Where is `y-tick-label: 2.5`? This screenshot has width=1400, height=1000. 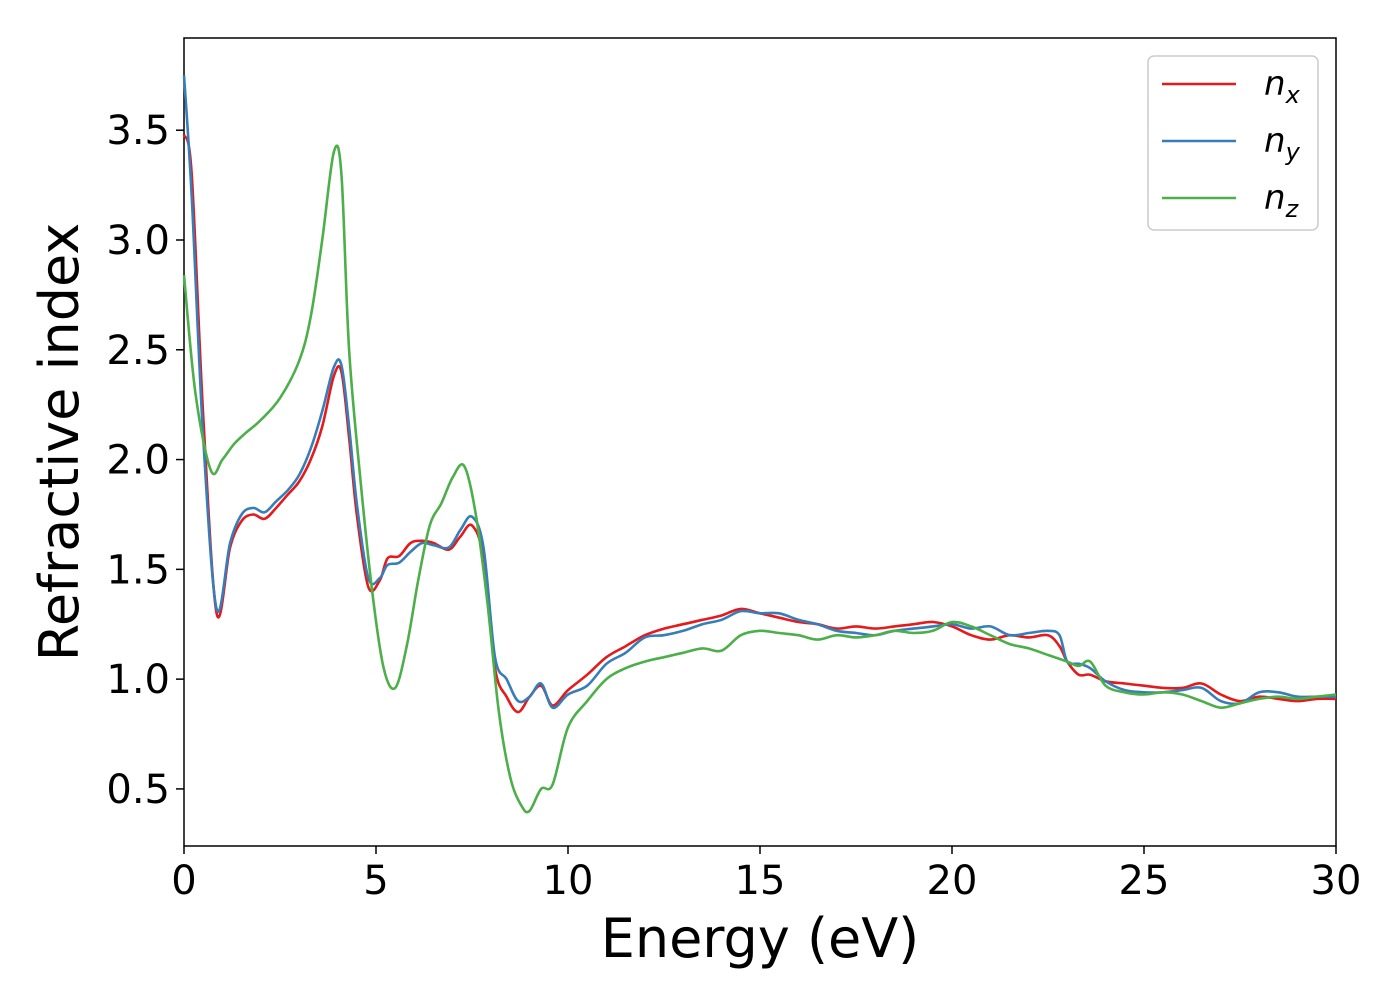
y-tick-label: 2.5 is located at coordinates (138, 351).